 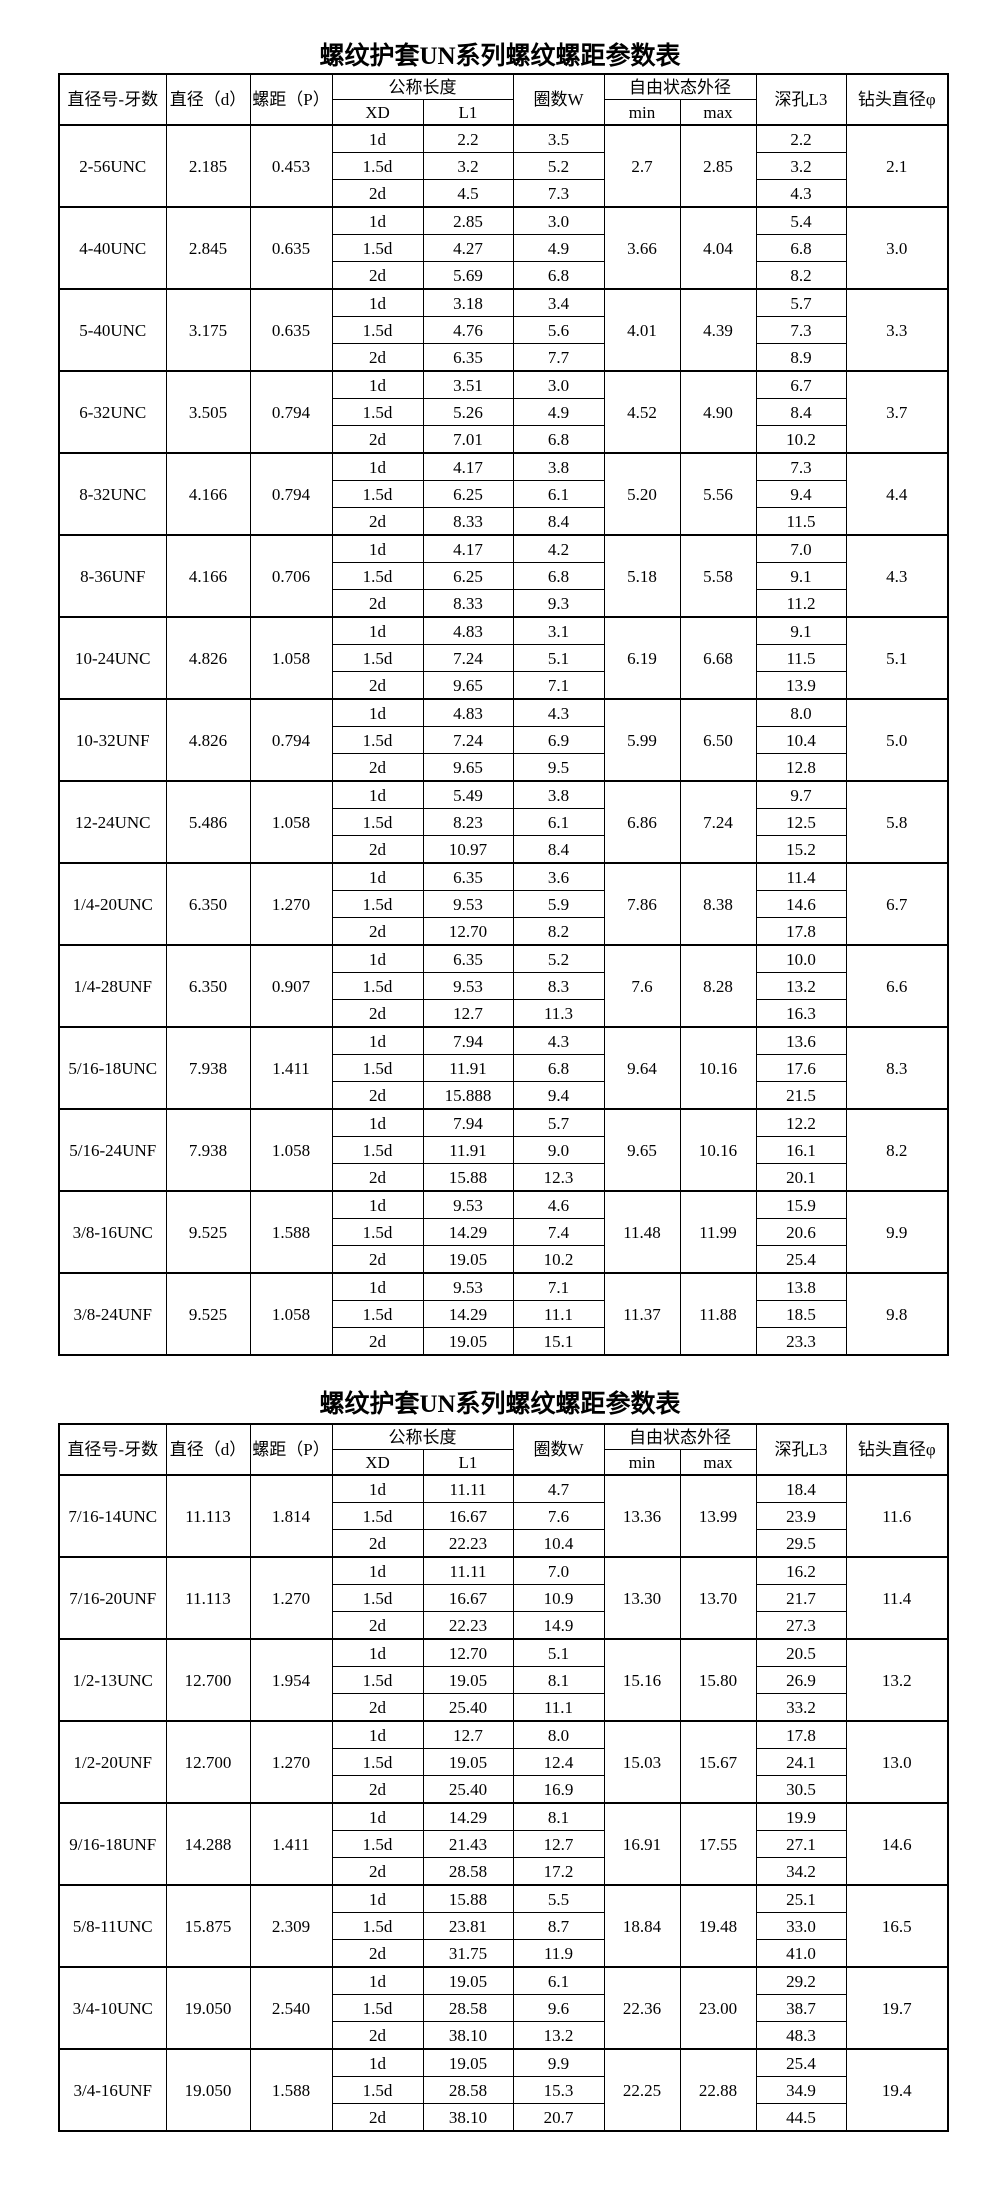 What do you see at coordinates (291, 330) in the screenshot?
I see `pitch-value: 0.635` at bounding box center [291, 330].